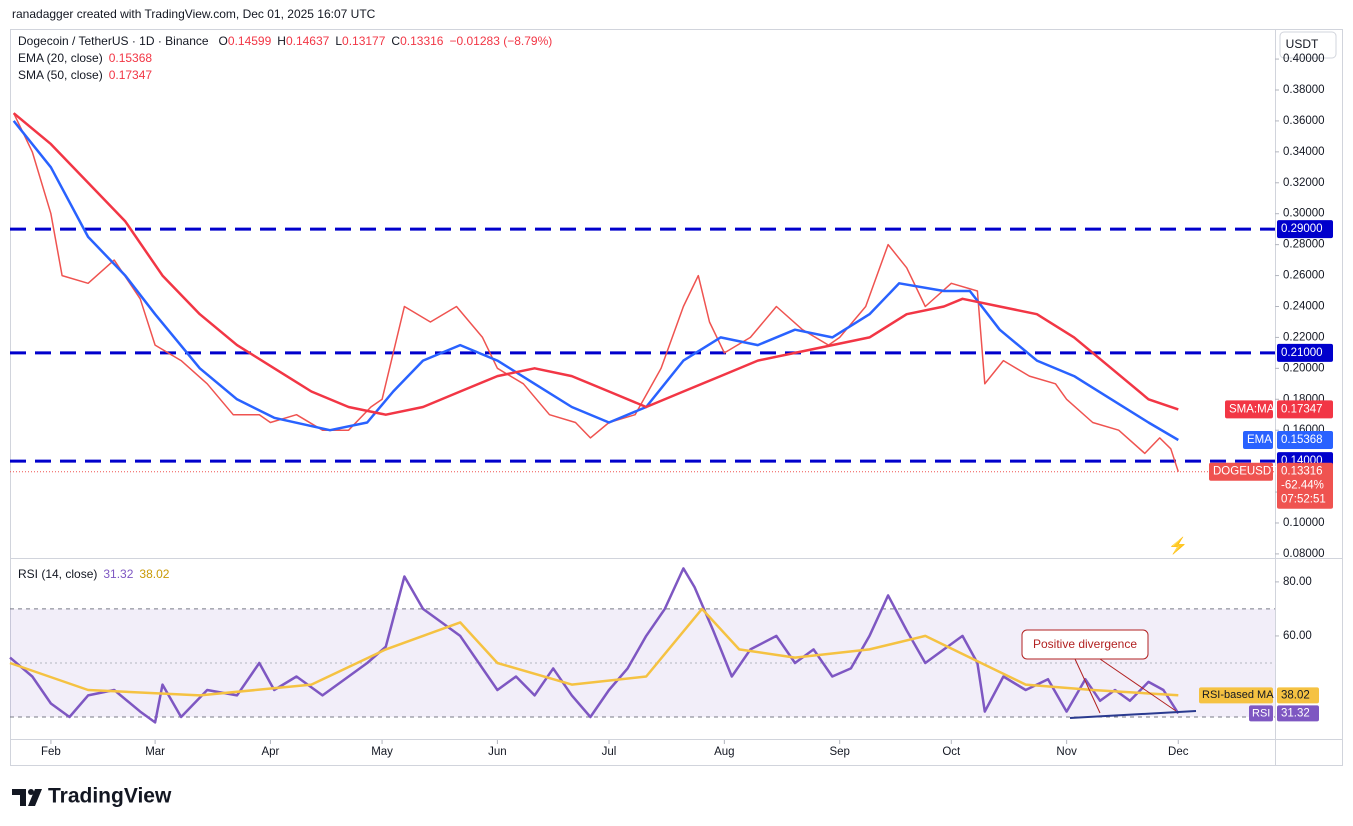 The image size is (1353, 826). I want to click on quote-key: H, so click(281, 41).